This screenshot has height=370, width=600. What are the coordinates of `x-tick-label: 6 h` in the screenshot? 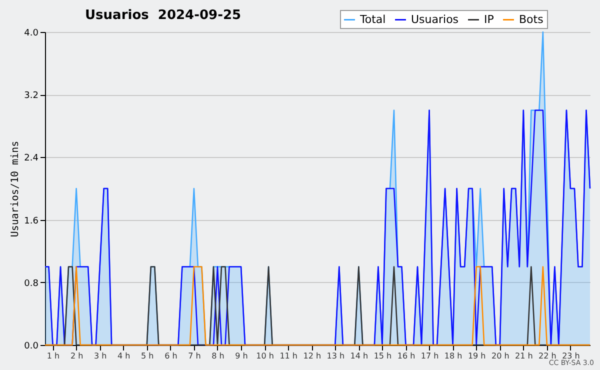 It's located at (171, 356).